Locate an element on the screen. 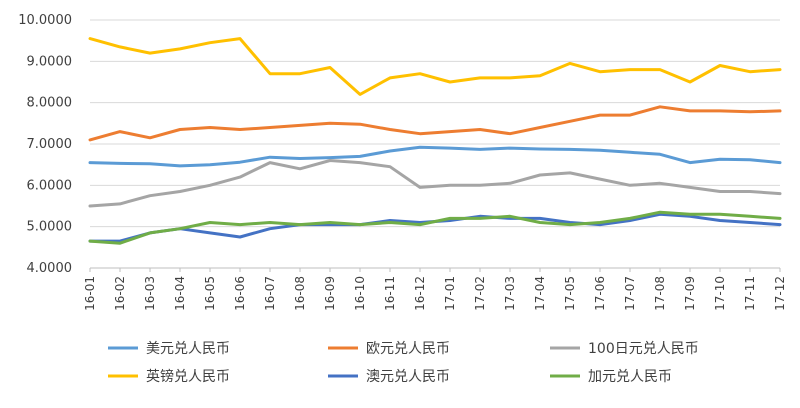 The image size is (800, 408). x-tick-label: 16-04 is located at coordinates (180, 293).